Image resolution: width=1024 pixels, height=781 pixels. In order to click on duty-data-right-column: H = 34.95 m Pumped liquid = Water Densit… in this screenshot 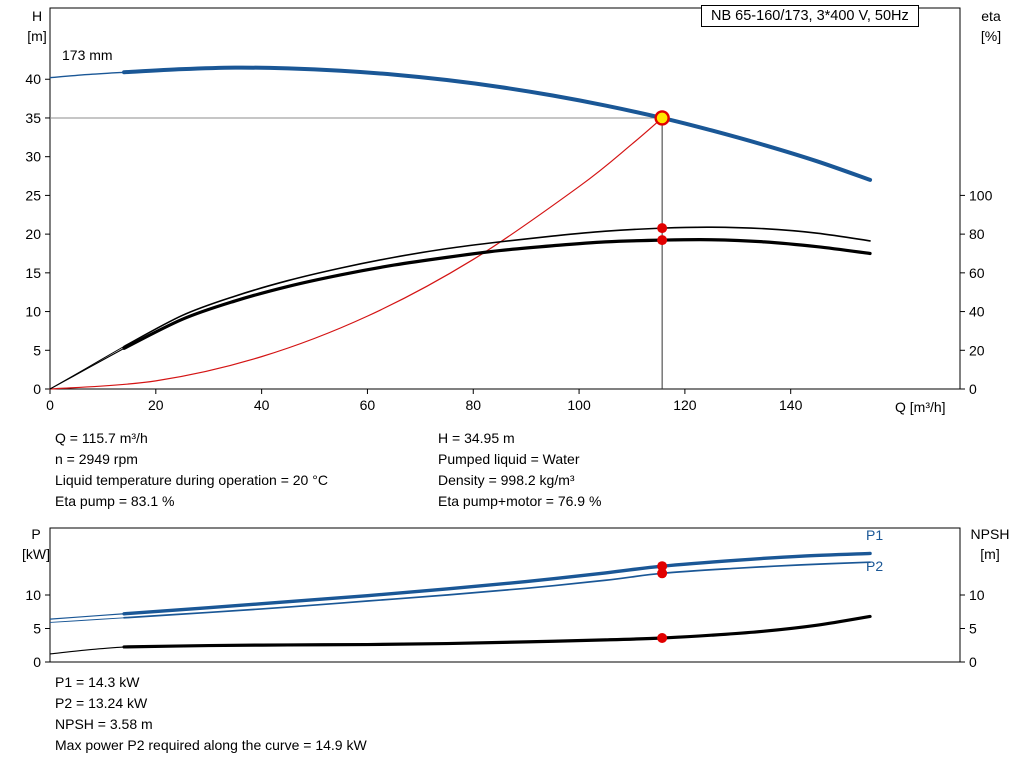, I will do `click(519, 470)`.